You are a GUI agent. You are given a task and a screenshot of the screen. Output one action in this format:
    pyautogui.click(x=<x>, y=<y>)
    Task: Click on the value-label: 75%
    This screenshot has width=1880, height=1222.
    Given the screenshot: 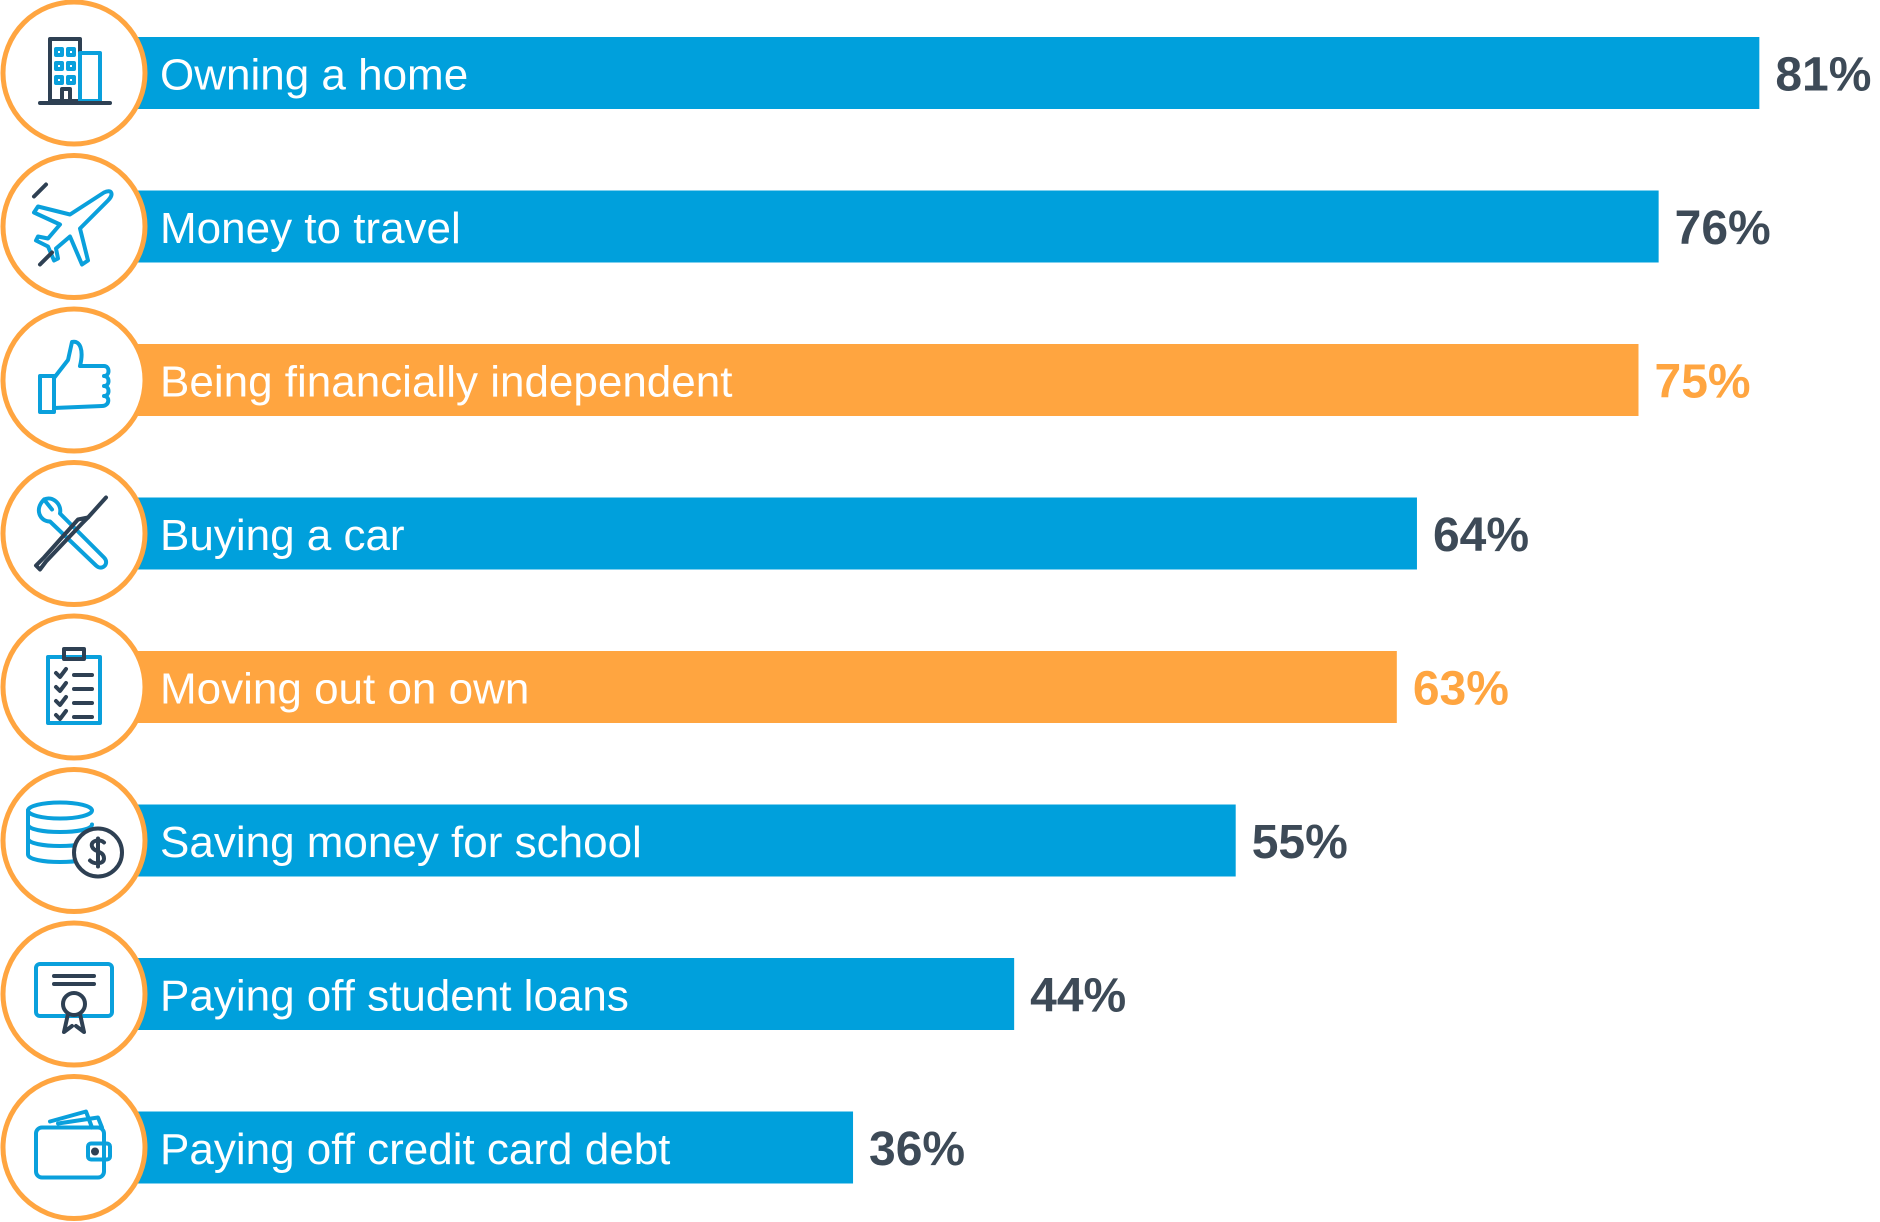 What is the action you would take?
    pyautogui.click(x=1703, y=382)
    